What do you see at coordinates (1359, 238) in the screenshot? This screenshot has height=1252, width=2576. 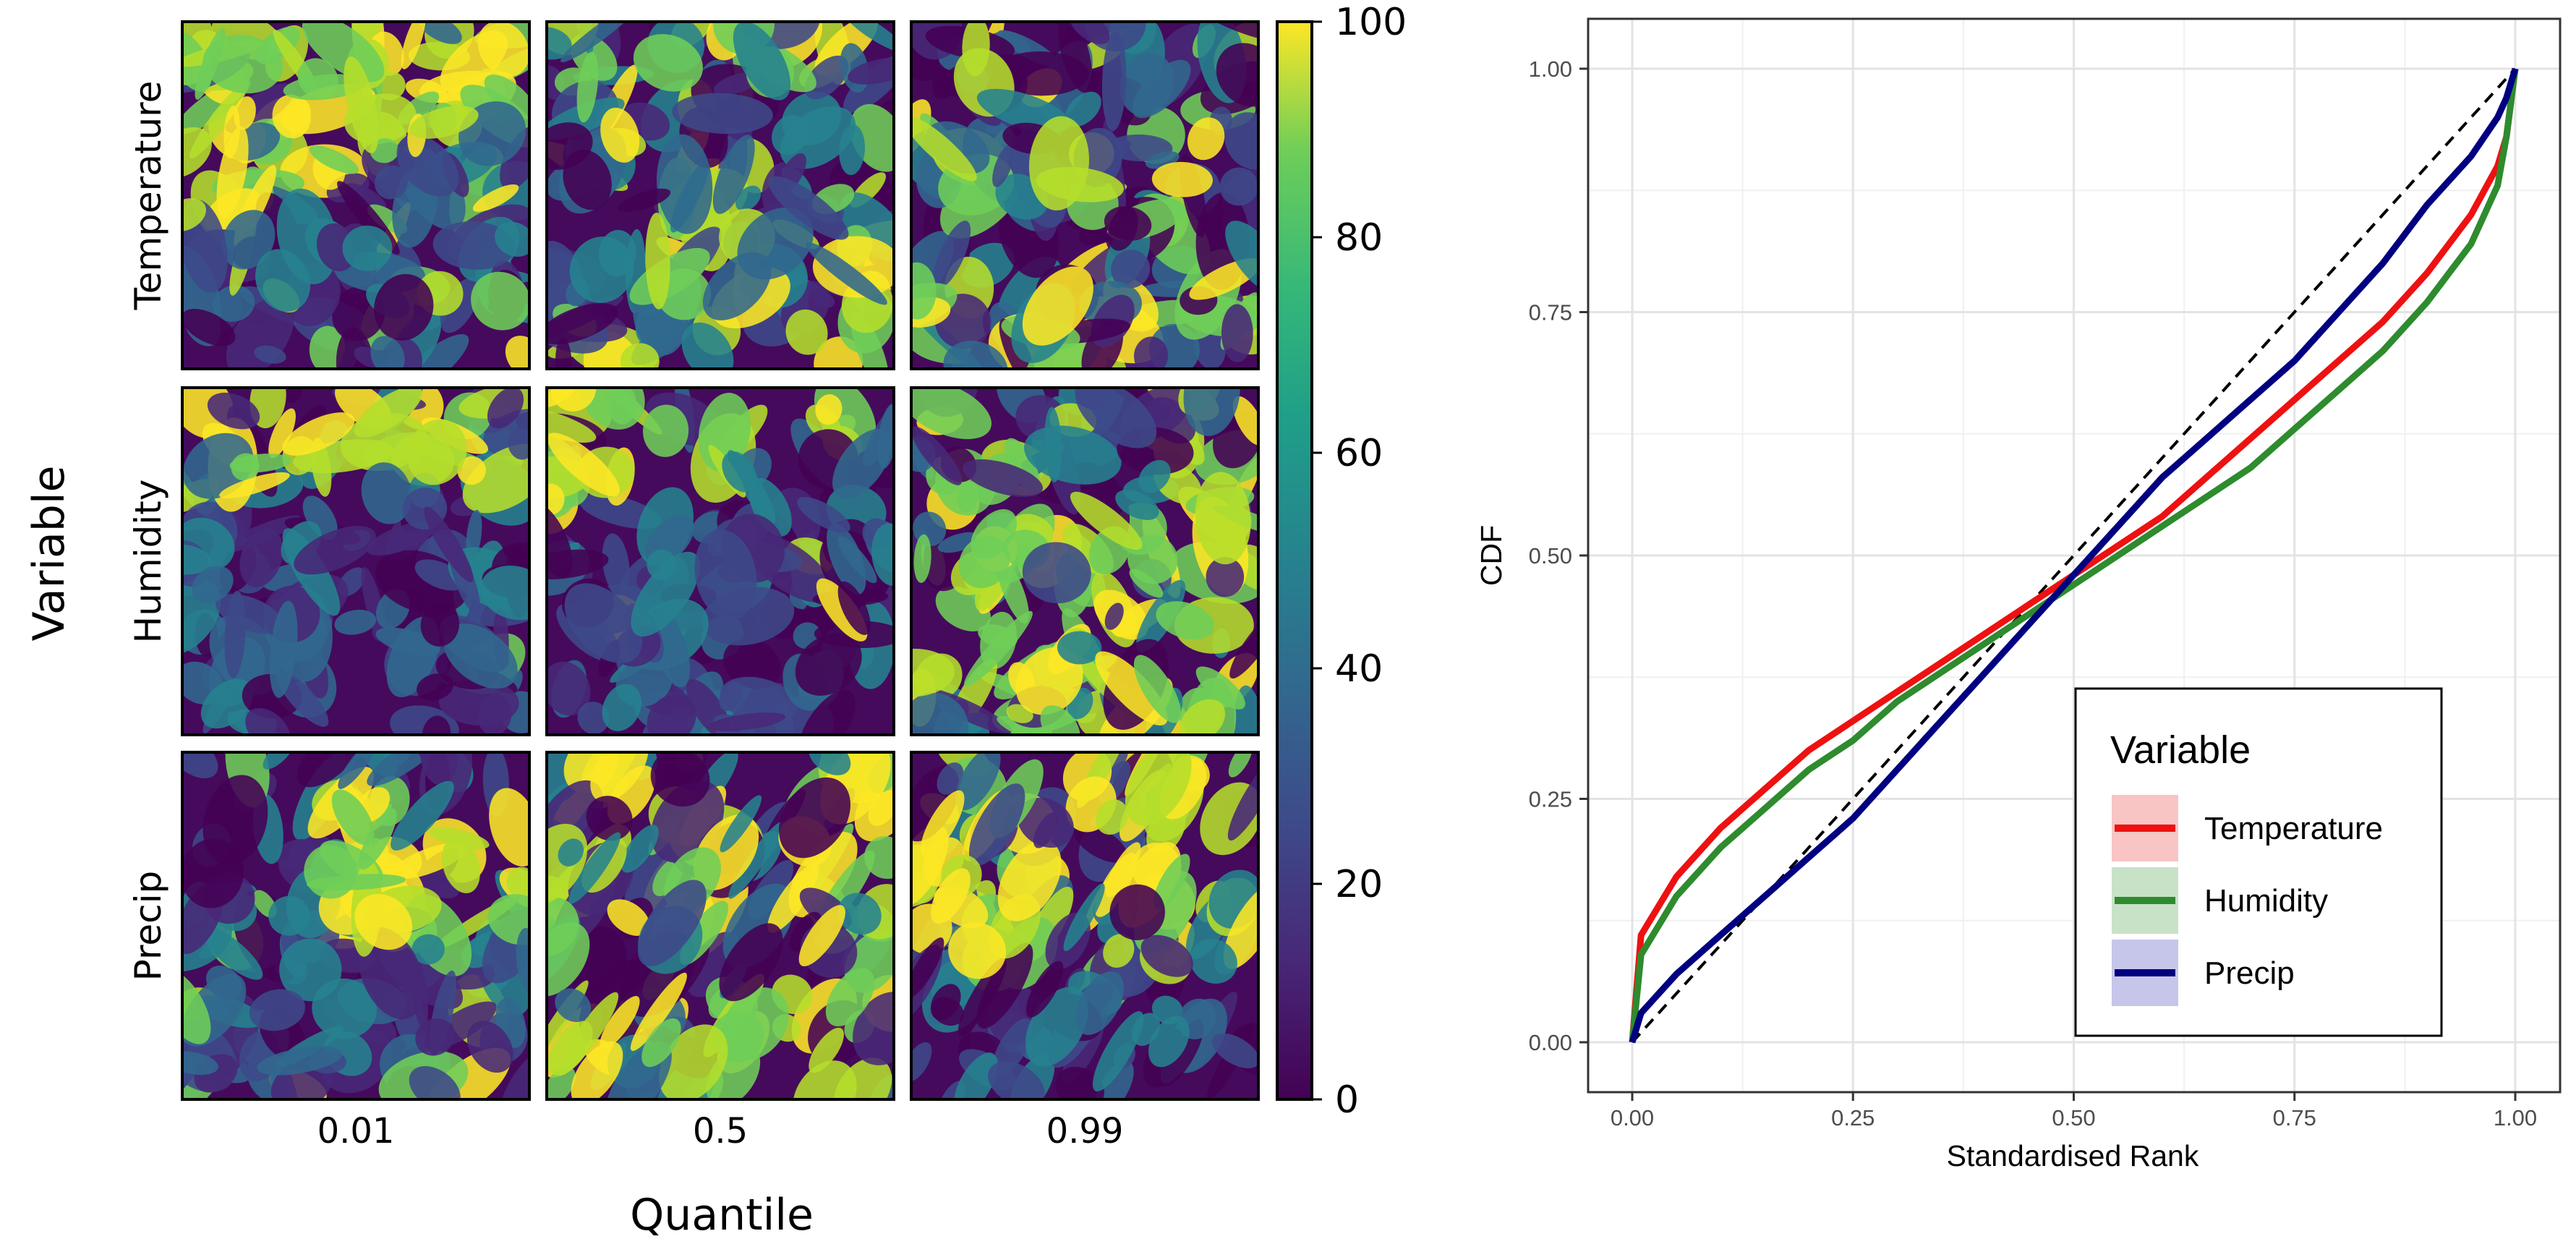 I see `colorbar-tick-label: 80` at bounding box center [1359, 238].